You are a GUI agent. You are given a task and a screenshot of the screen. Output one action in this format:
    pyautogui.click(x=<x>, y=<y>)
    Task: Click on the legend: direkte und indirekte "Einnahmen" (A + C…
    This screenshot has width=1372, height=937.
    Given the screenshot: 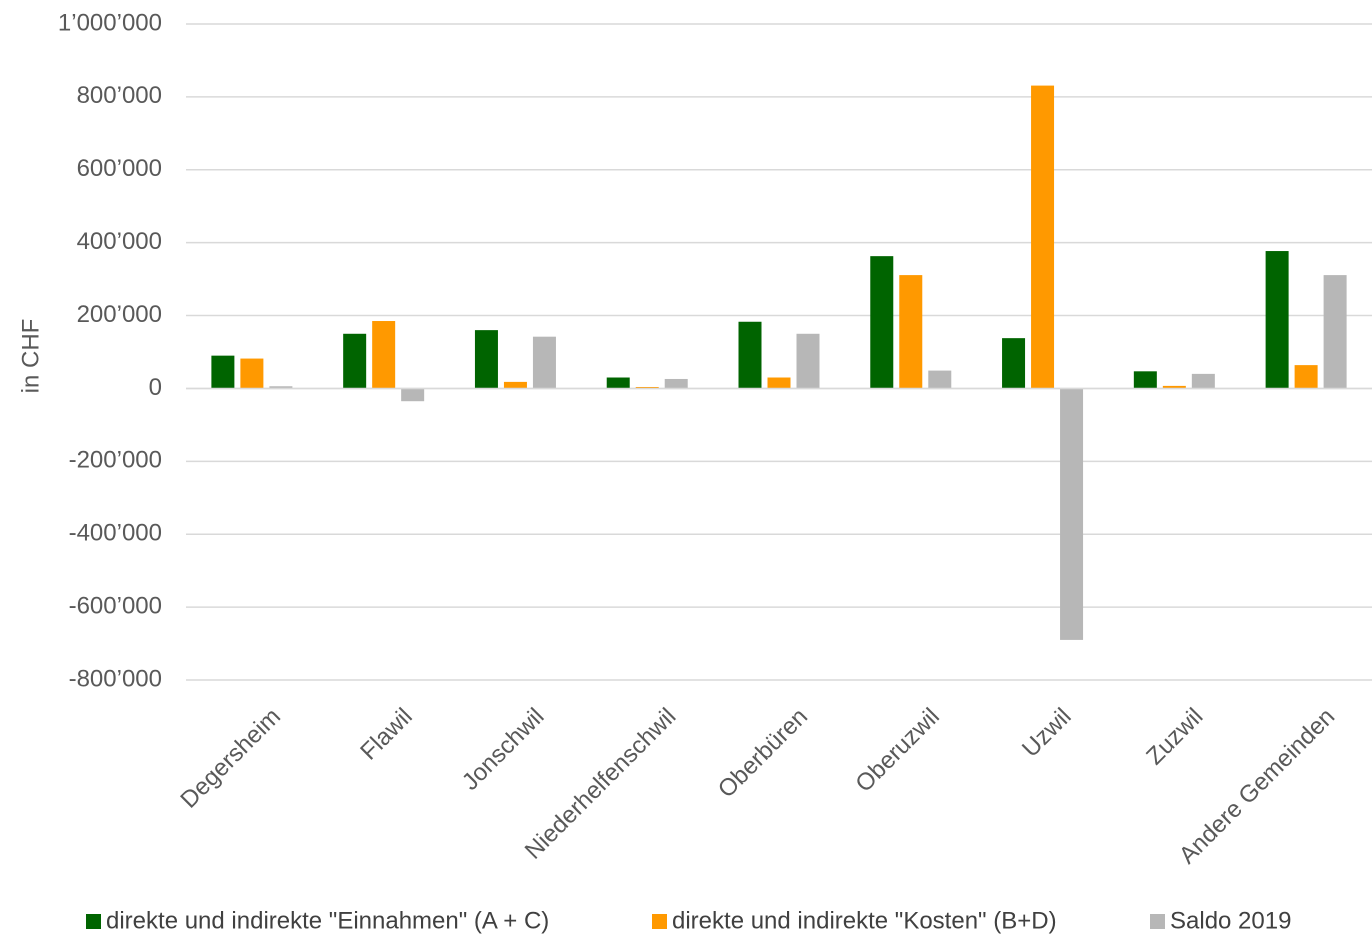 What is the action you would take?
    pyautogui.click(x=688, y=920)
    